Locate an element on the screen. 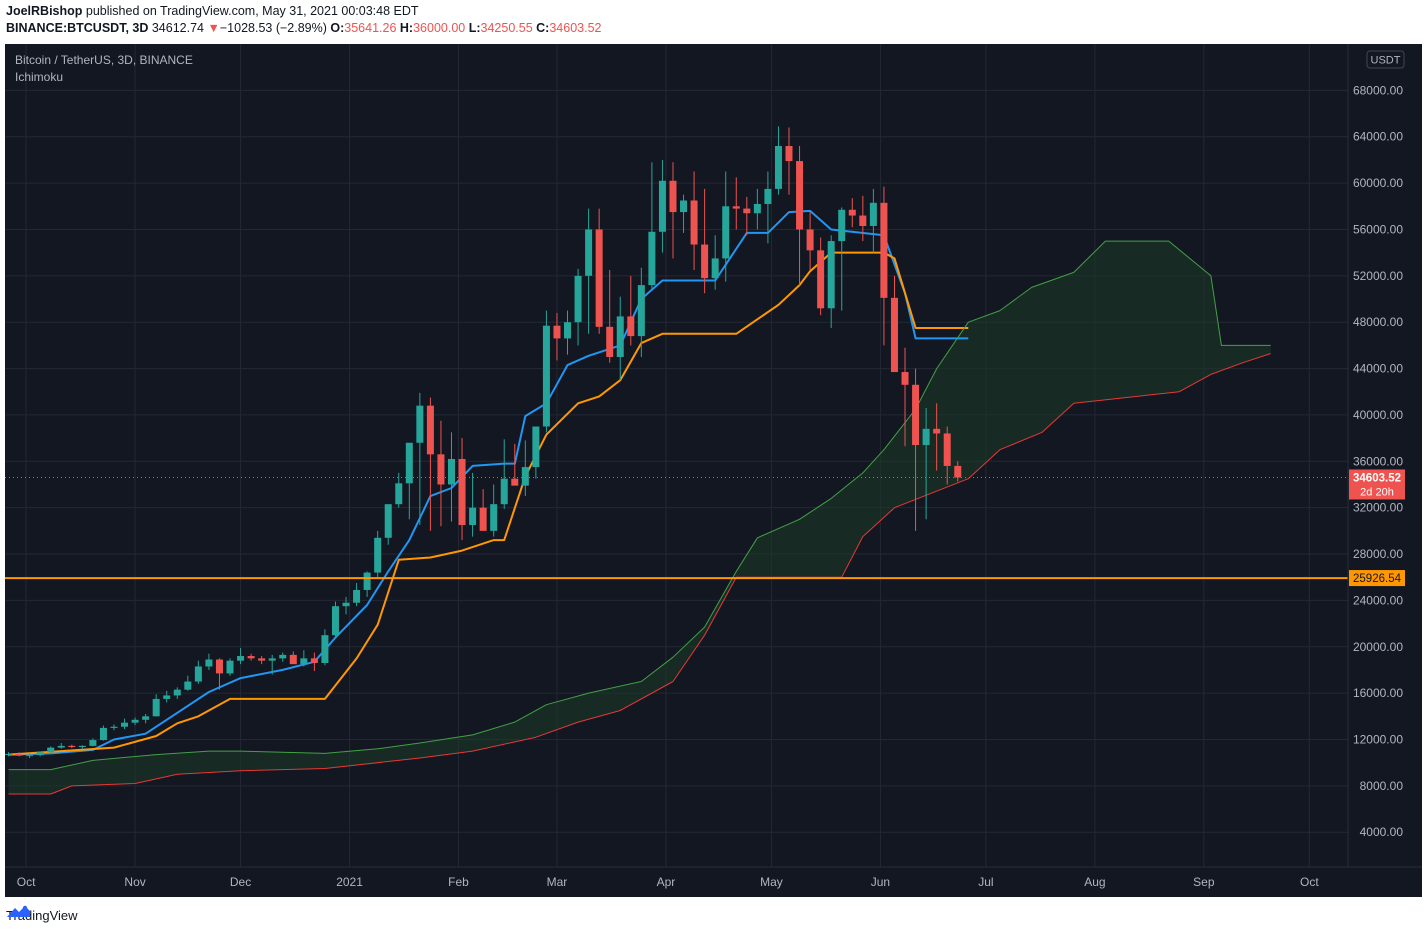  author-name: JoelRBishop is located at coordinates (44, 11).